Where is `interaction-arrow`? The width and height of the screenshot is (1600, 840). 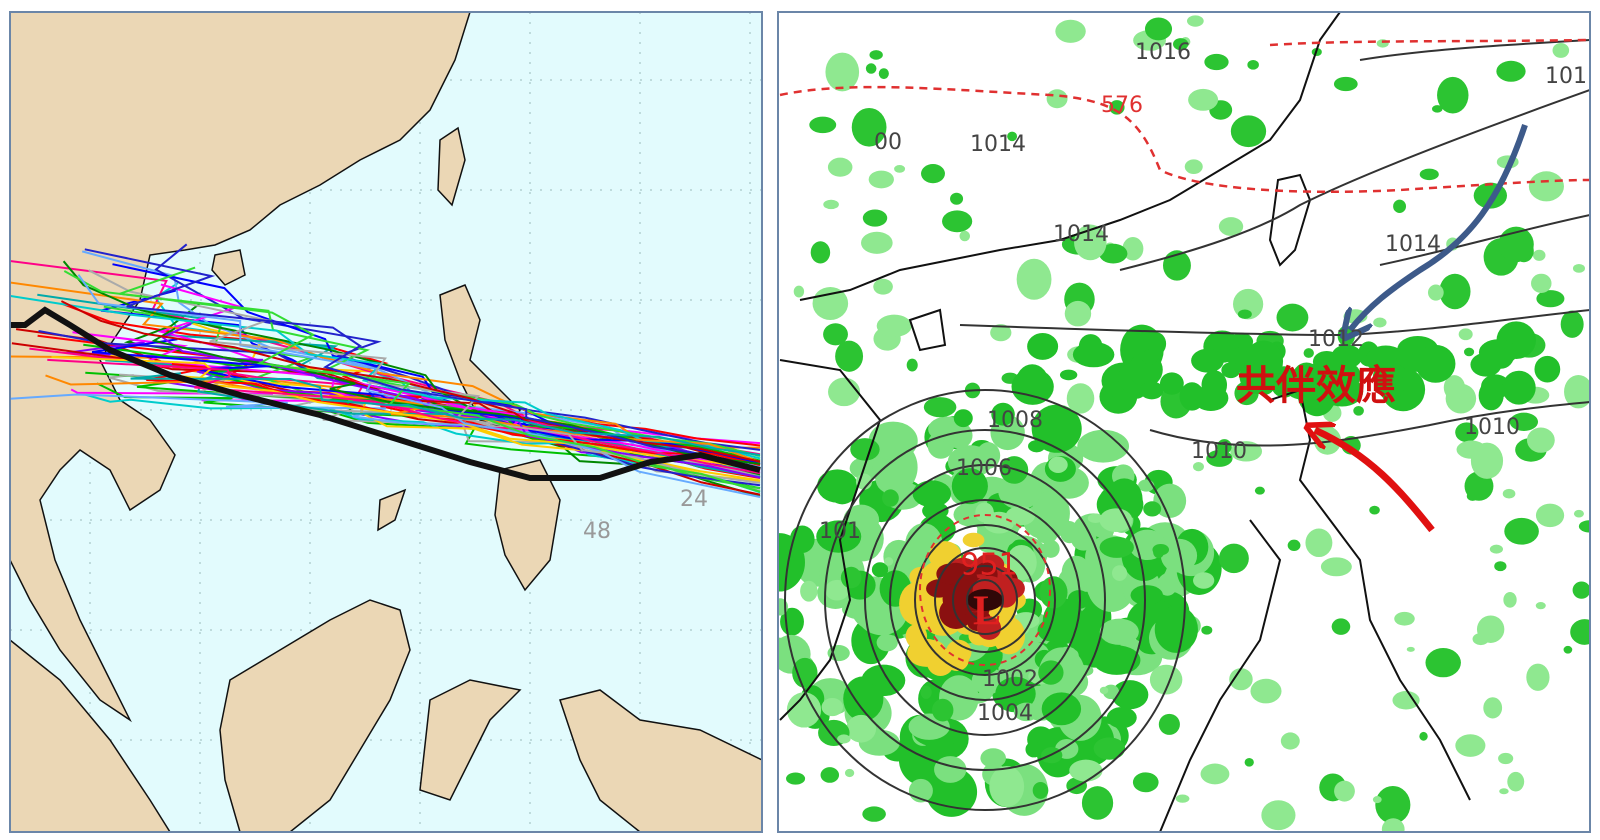
interaction-arrow is located at coordinates (1375, 481).